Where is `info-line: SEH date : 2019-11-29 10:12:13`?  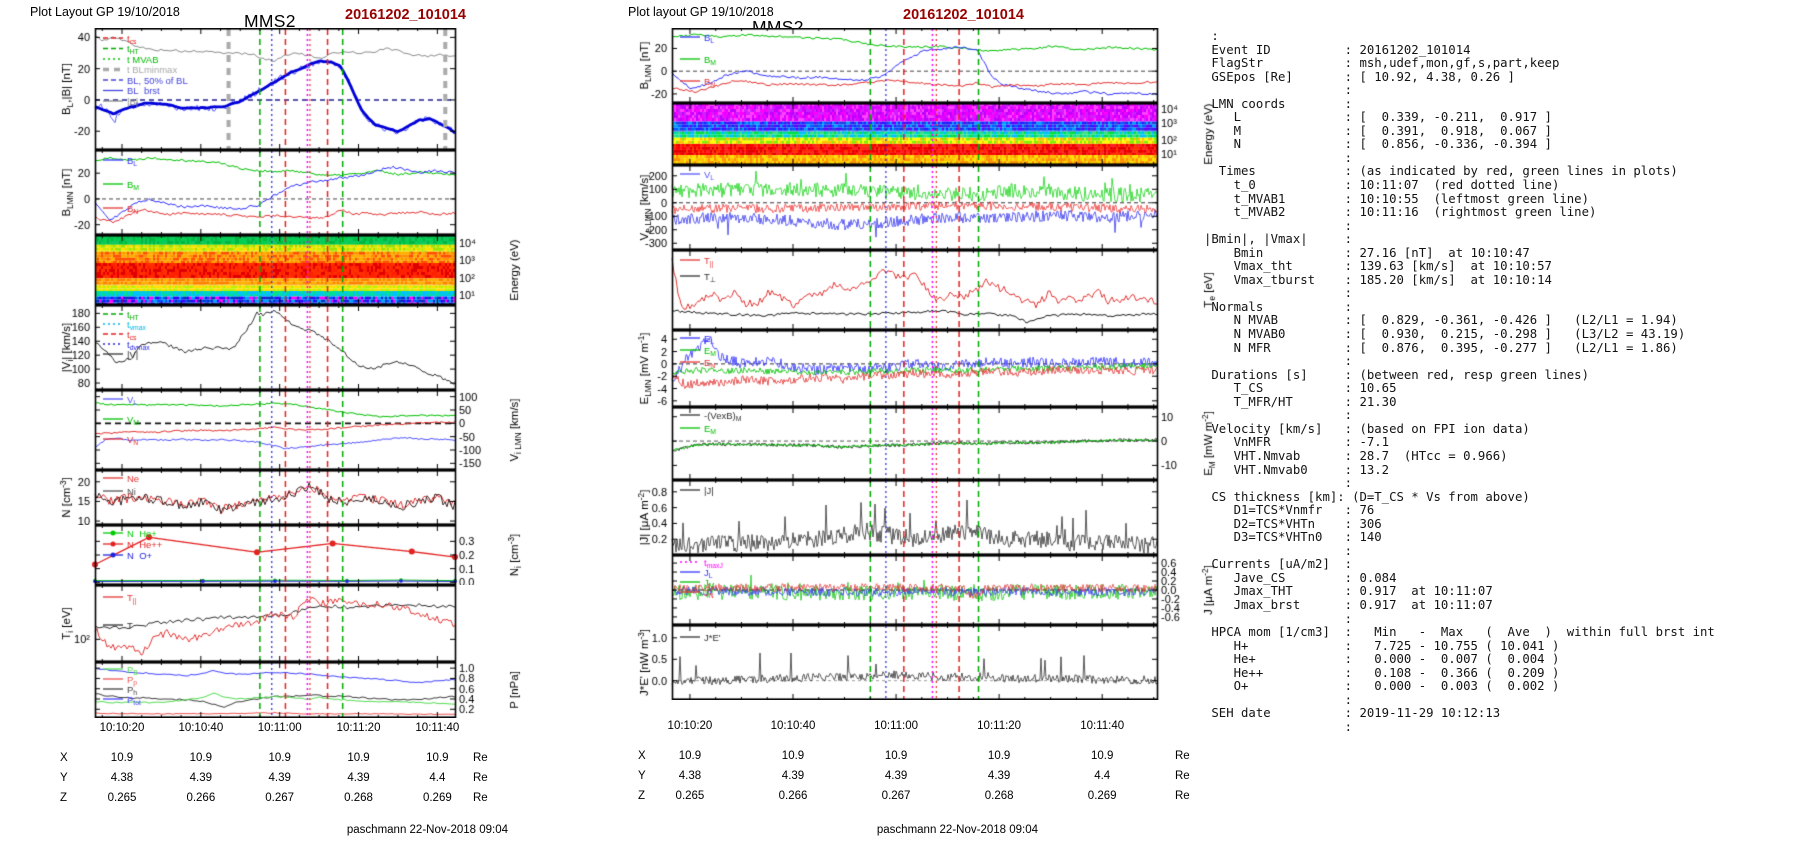 info-line: SEH date : 2019-11-29 10:12:13 is located at coordinates (1352, 713).